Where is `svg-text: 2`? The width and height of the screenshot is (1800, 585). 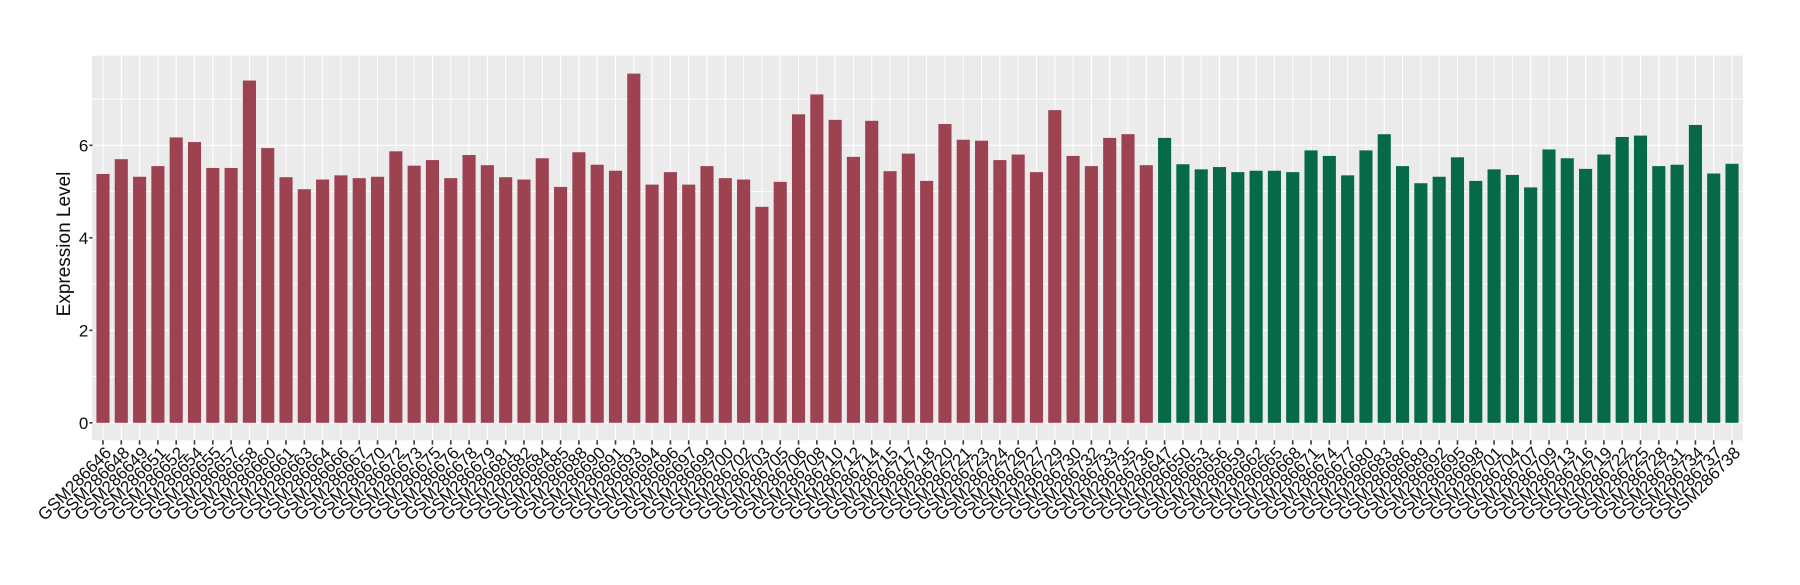 svg-text: 2 is located at coordinates (83, 331).